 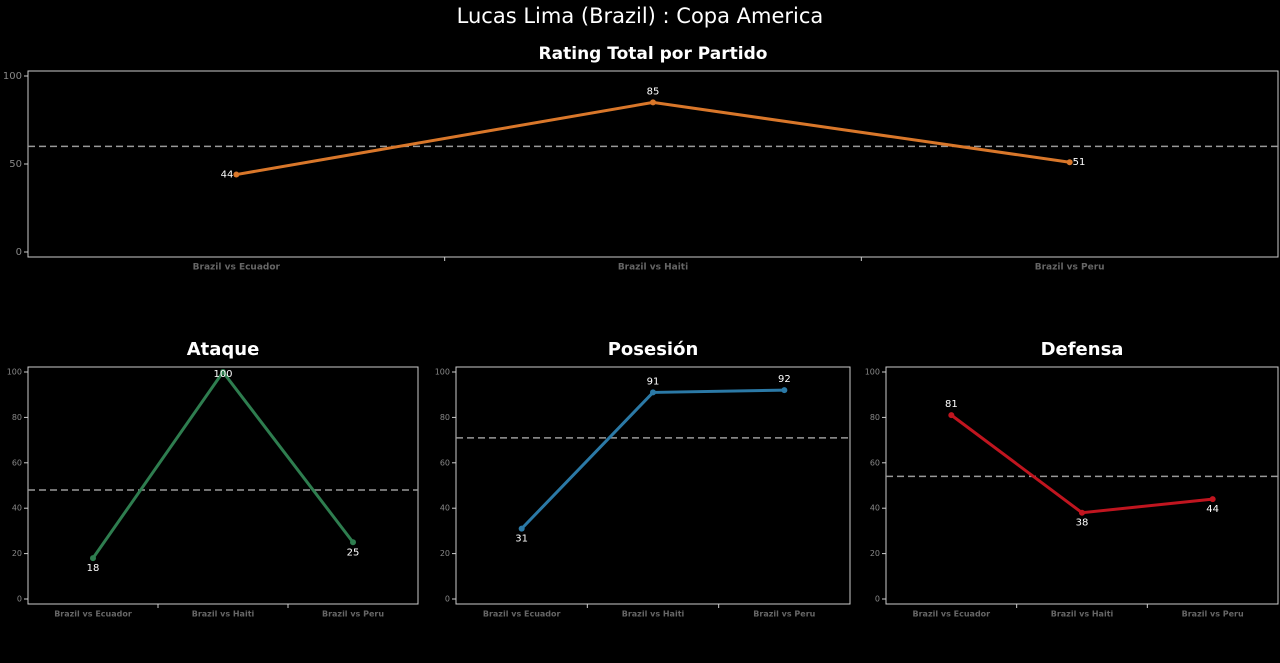 I want to click on chart-title: Posesión, so click(x=653, y=349).